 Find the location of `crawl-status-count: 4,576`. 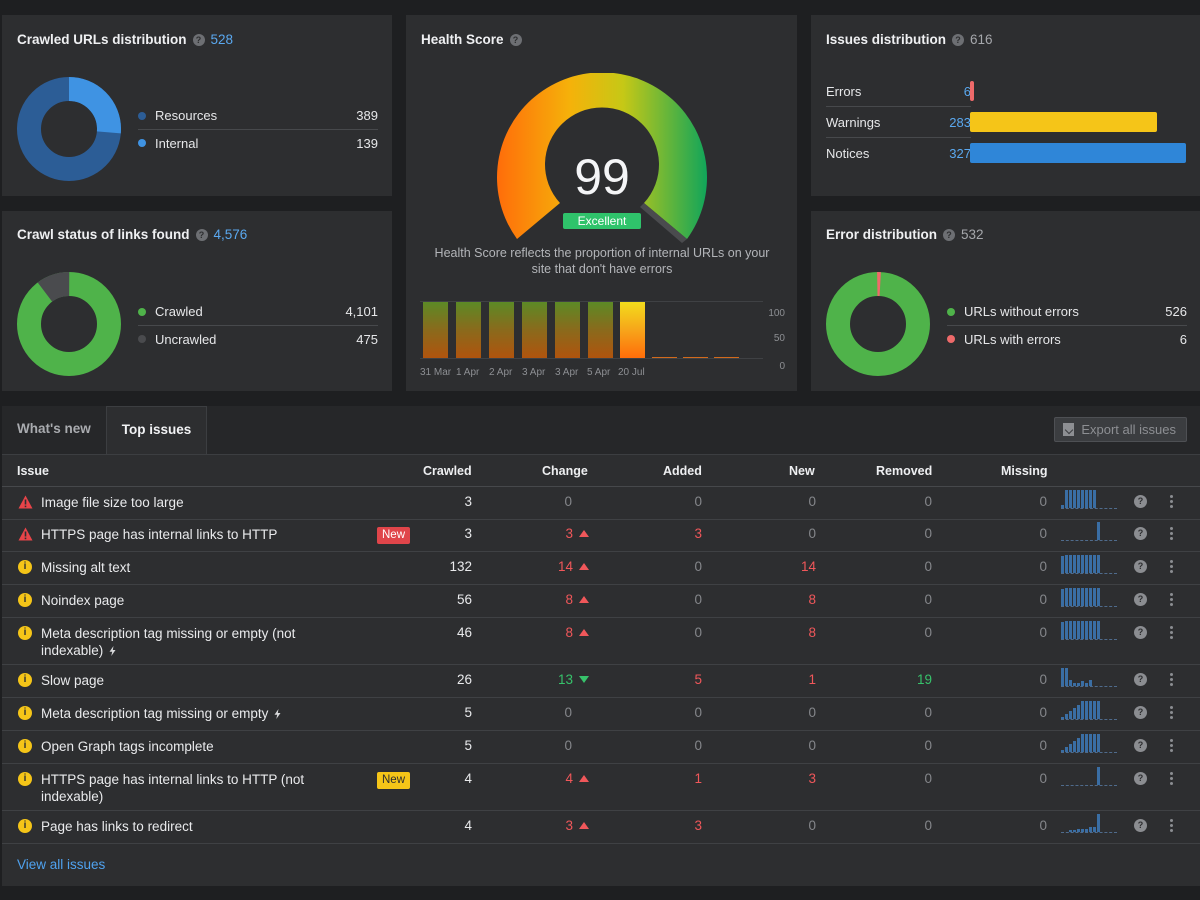

crawl-status-count: 4,576 is located at coordinates (230, 234).